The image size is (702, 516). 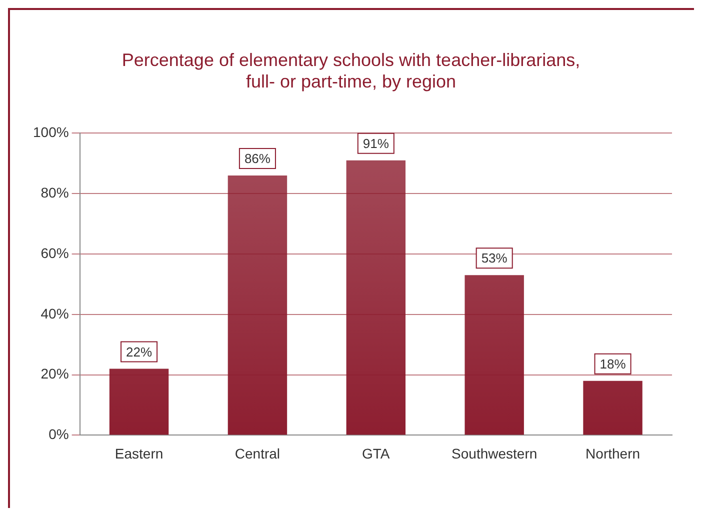 I want to click on chart-title: Percentage of elementary schools with teacher-librarians, full- or part-time, by region, so click(x=351, y=71).